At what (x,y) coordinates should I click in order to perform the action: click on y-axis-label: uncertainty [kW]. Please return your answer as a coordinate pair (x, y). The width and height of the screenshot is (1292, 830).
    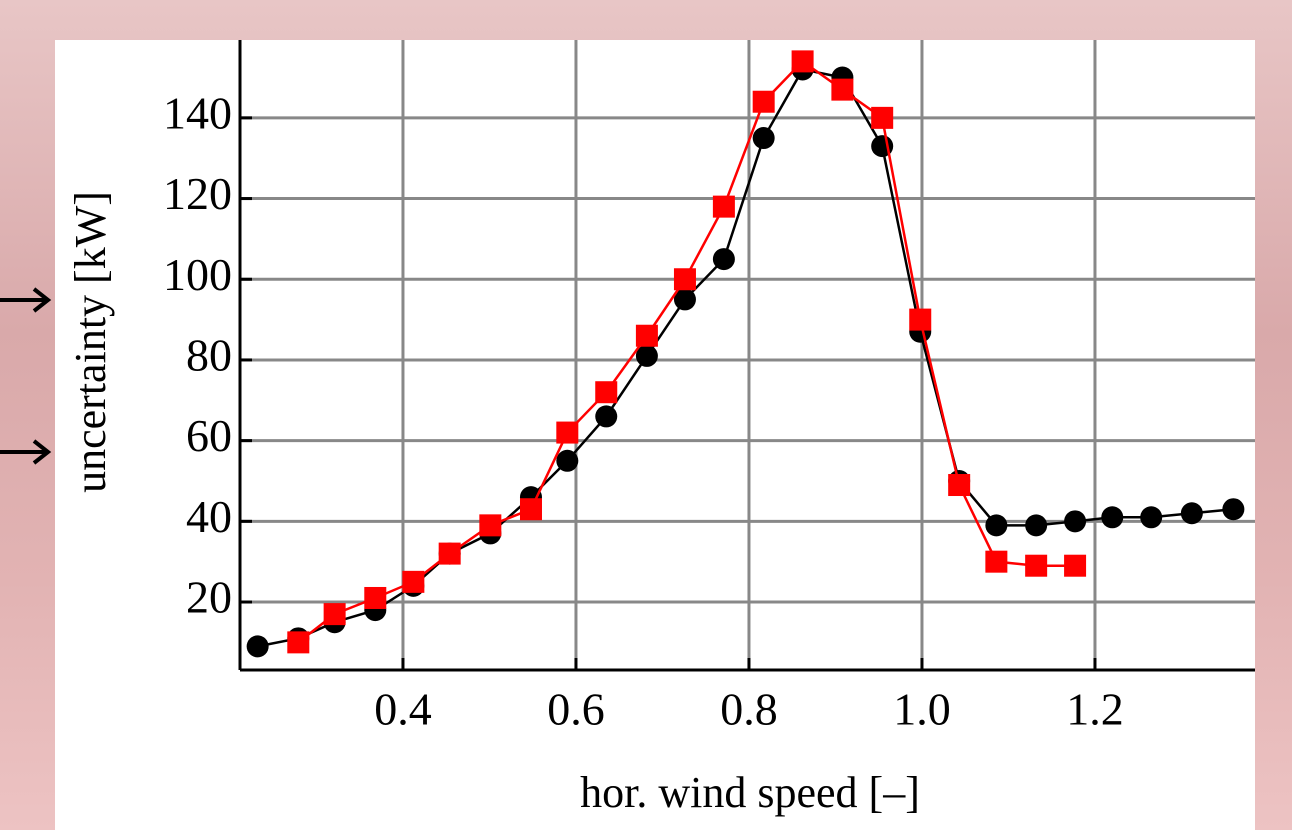
    Looking at the image, I should click on (90, 342).